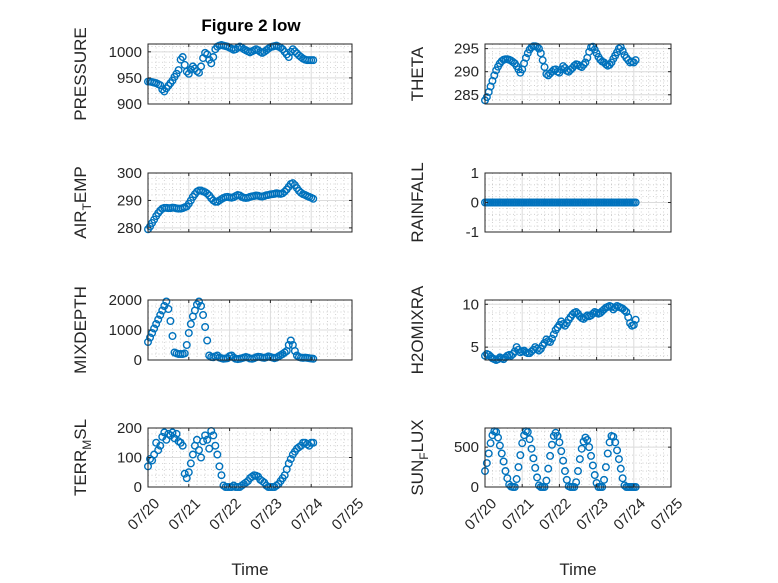  What do you see at coordinates (419, 457) in the screenshot?
I see `y-axis-label: SUNFLUX` at bounding box center [419, 457].